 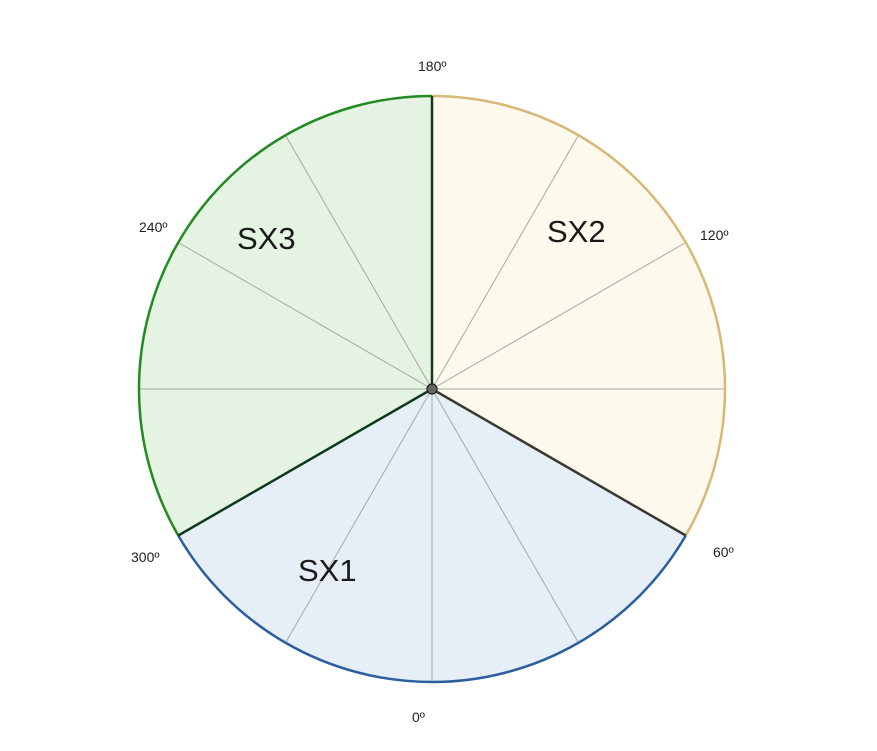 What do you see at coordinates (153, 227) in the screenshot?
I see `degree-label-240: 240º` at bounding box center [153, 227].